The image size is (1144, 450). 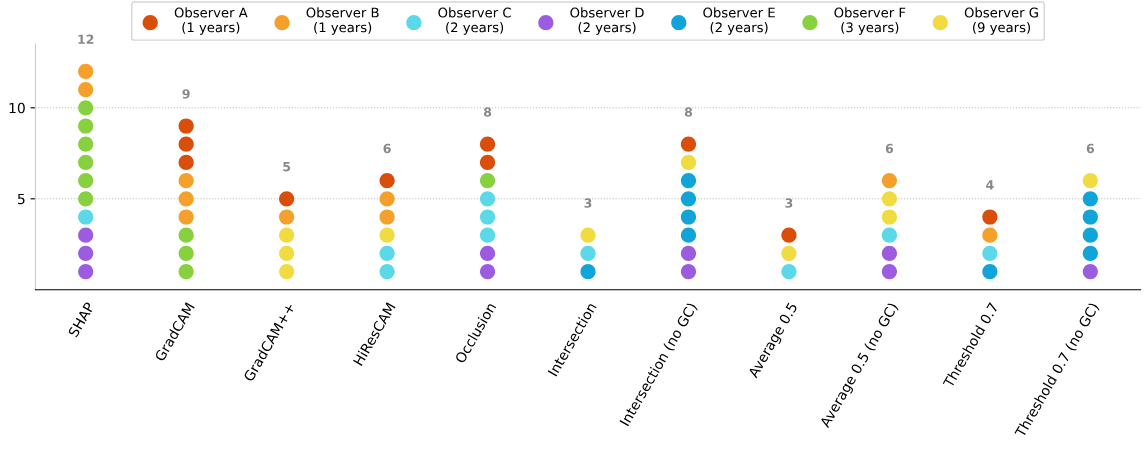 What do you see at coordinates (739, 21) in the screenshot?
I see `legend-label: Observer E (2 years)` at bounding box center [739, 21].